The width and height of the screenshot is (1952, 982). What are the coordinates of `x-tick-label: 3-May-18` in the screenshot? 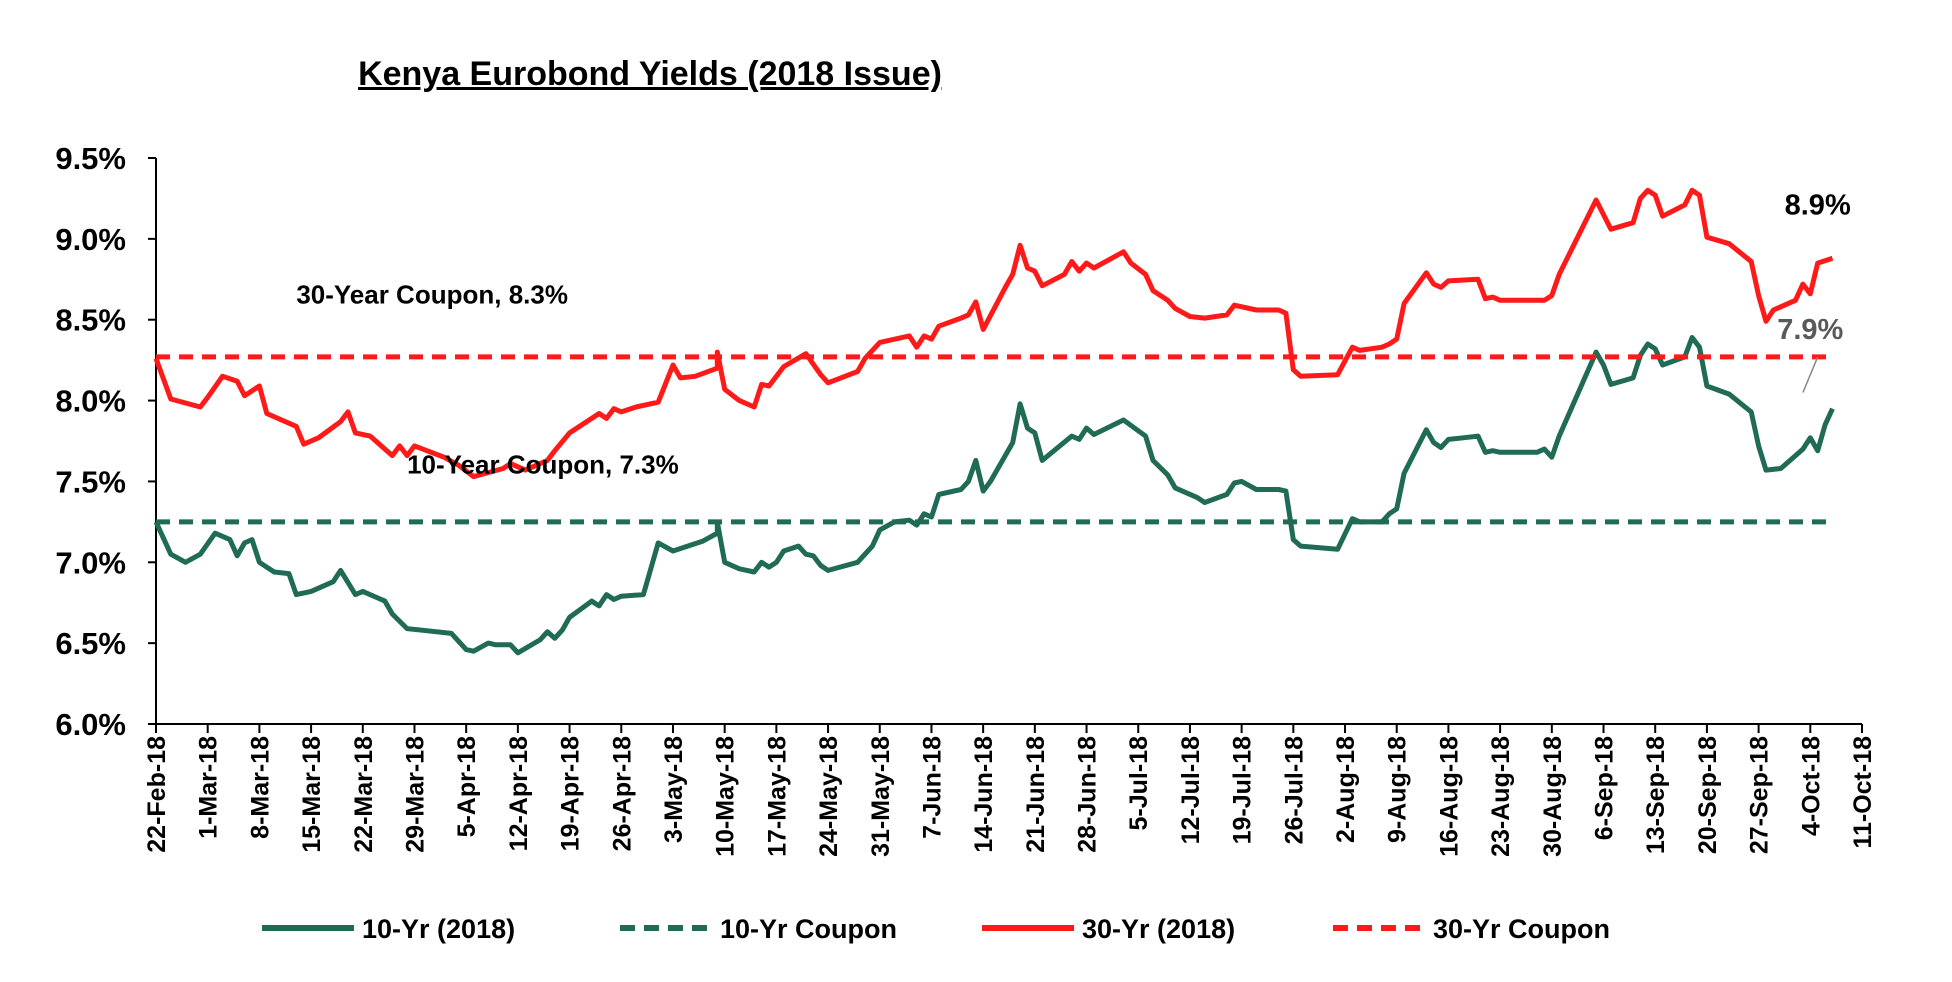 It's located at (674, 789).